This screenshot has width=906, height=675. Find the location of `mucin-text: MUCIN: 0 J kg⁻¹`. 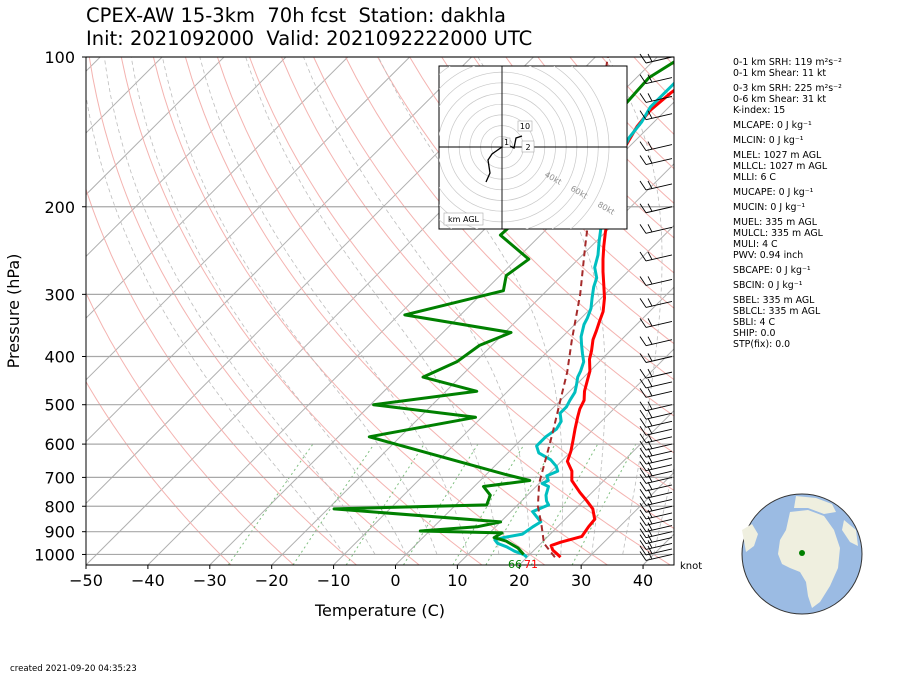

mucin-text: MUCIN: 0 J kg⁻¹ is located at coordinates (769, 207).